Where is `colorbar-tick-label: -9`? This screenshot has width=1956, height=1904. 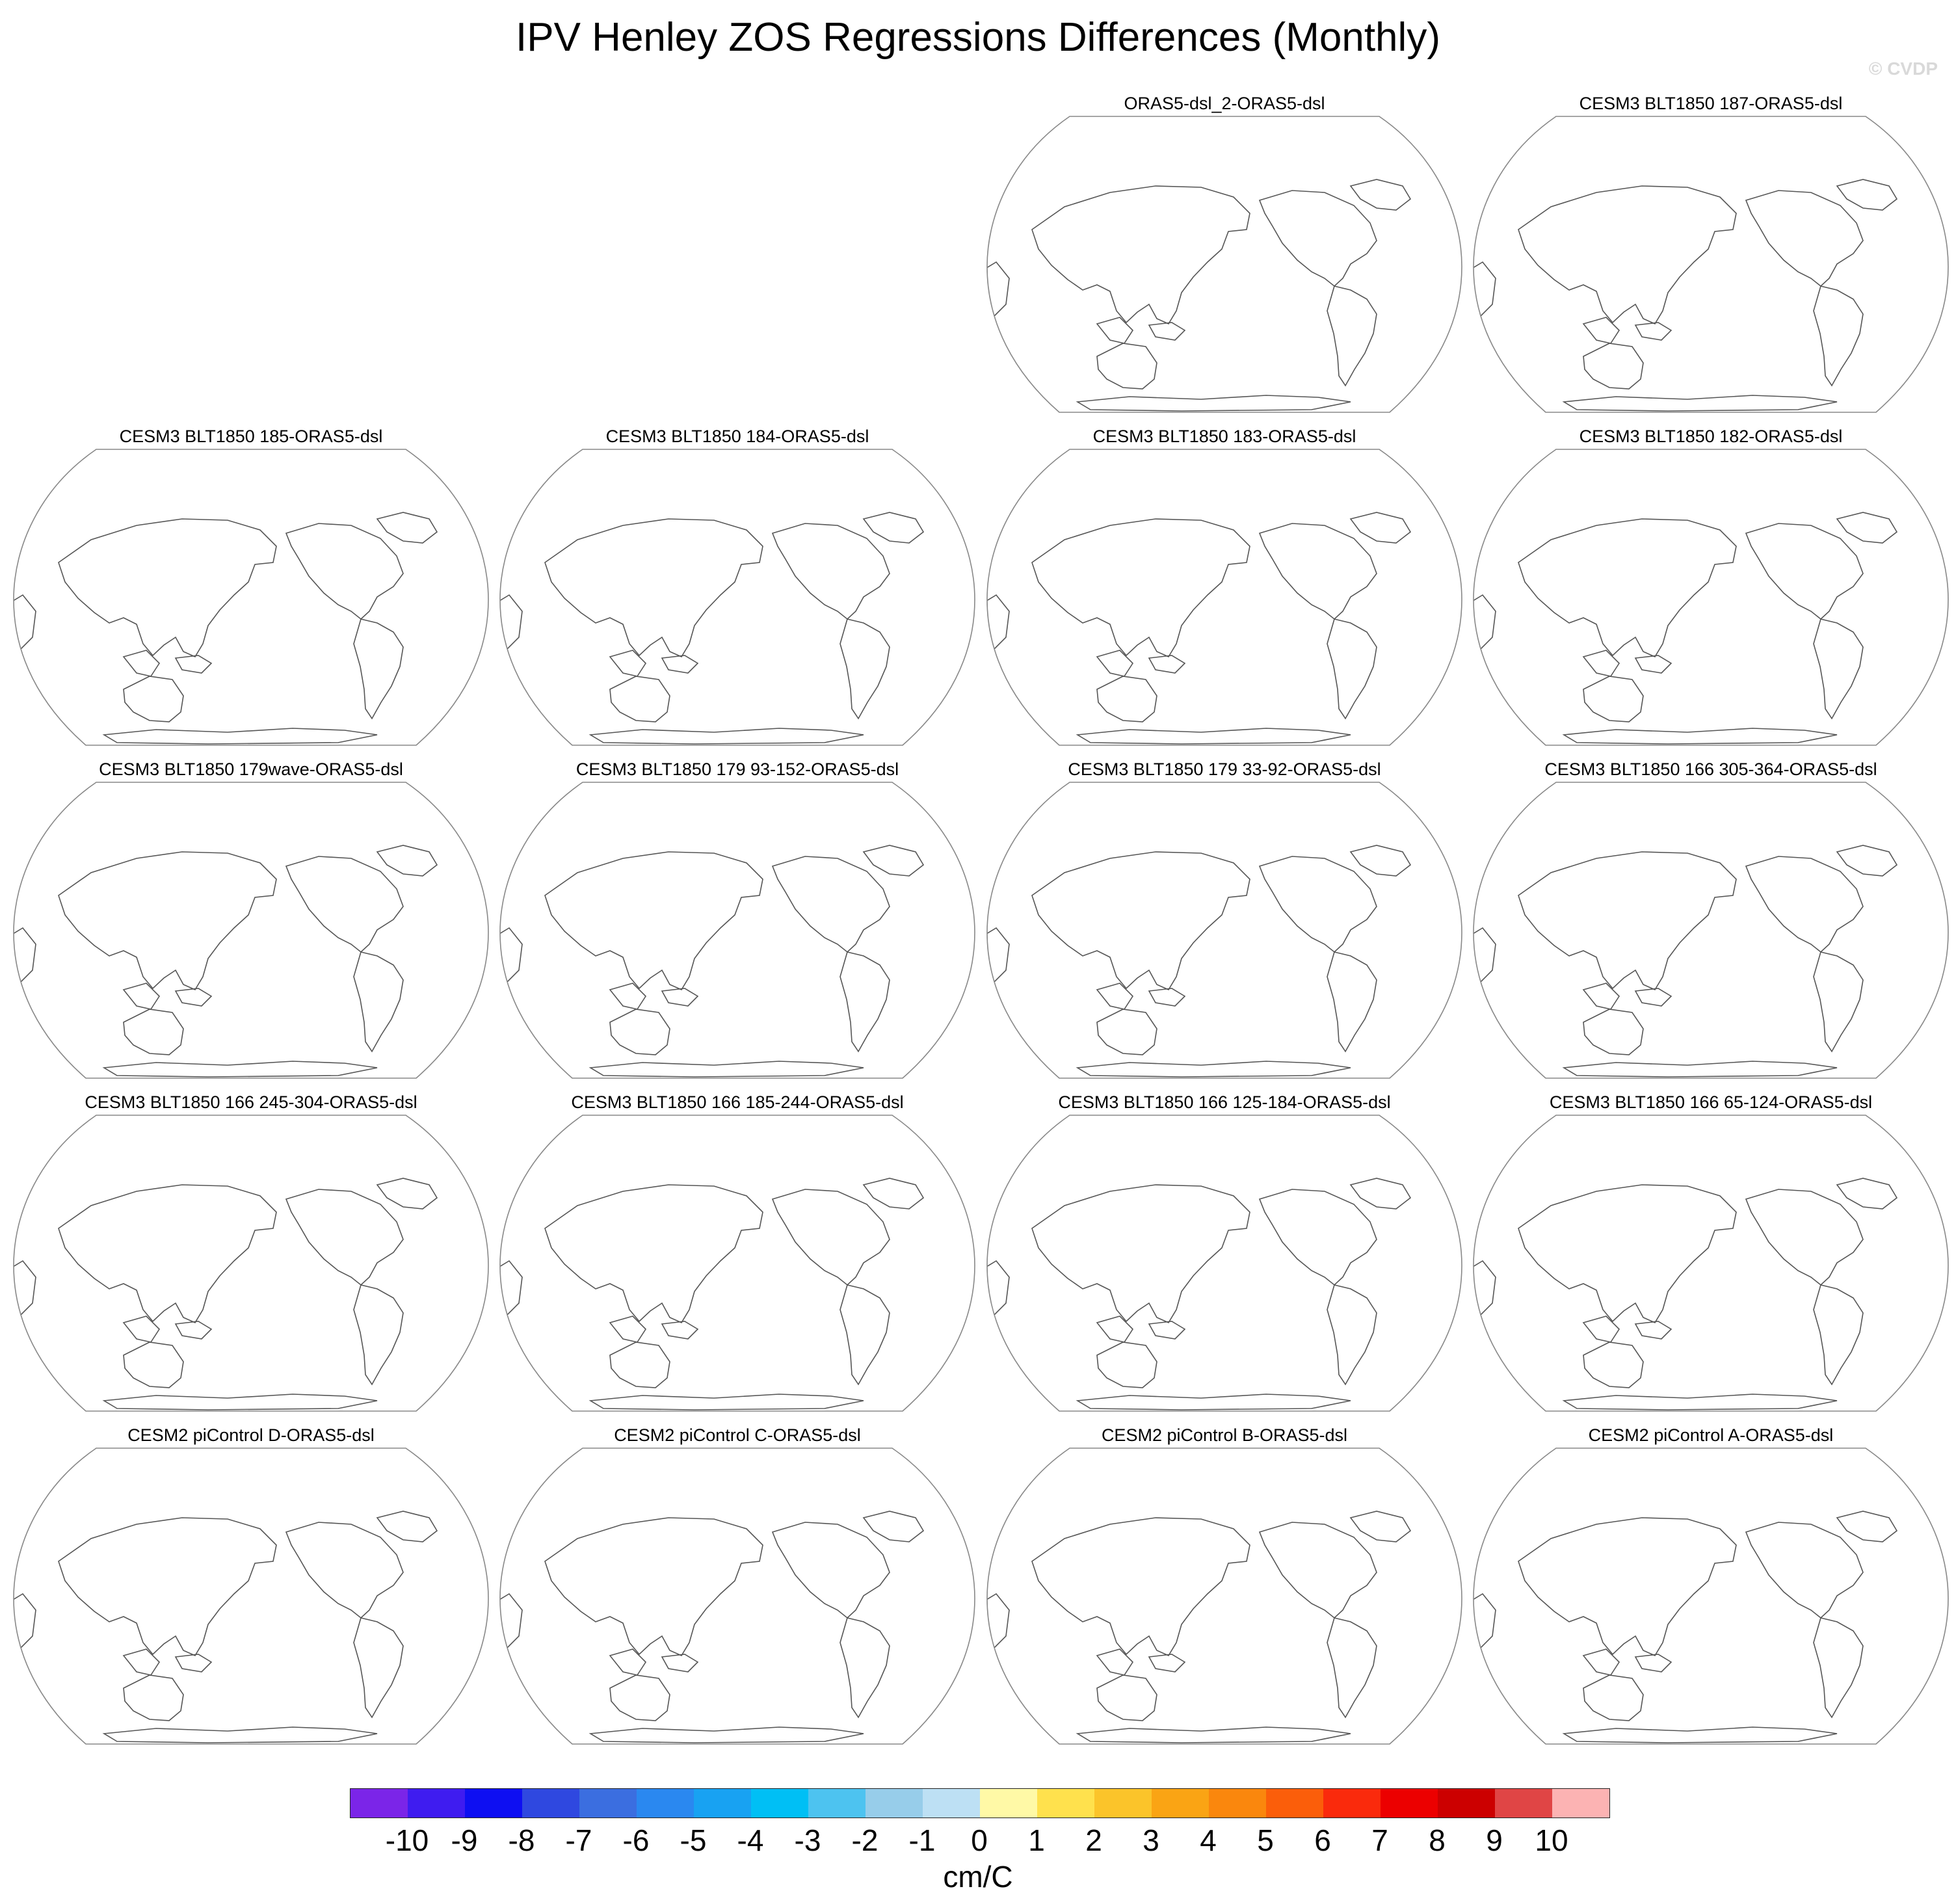 colorbar-tick-label: -9 is located at coordinates (464, 1840).